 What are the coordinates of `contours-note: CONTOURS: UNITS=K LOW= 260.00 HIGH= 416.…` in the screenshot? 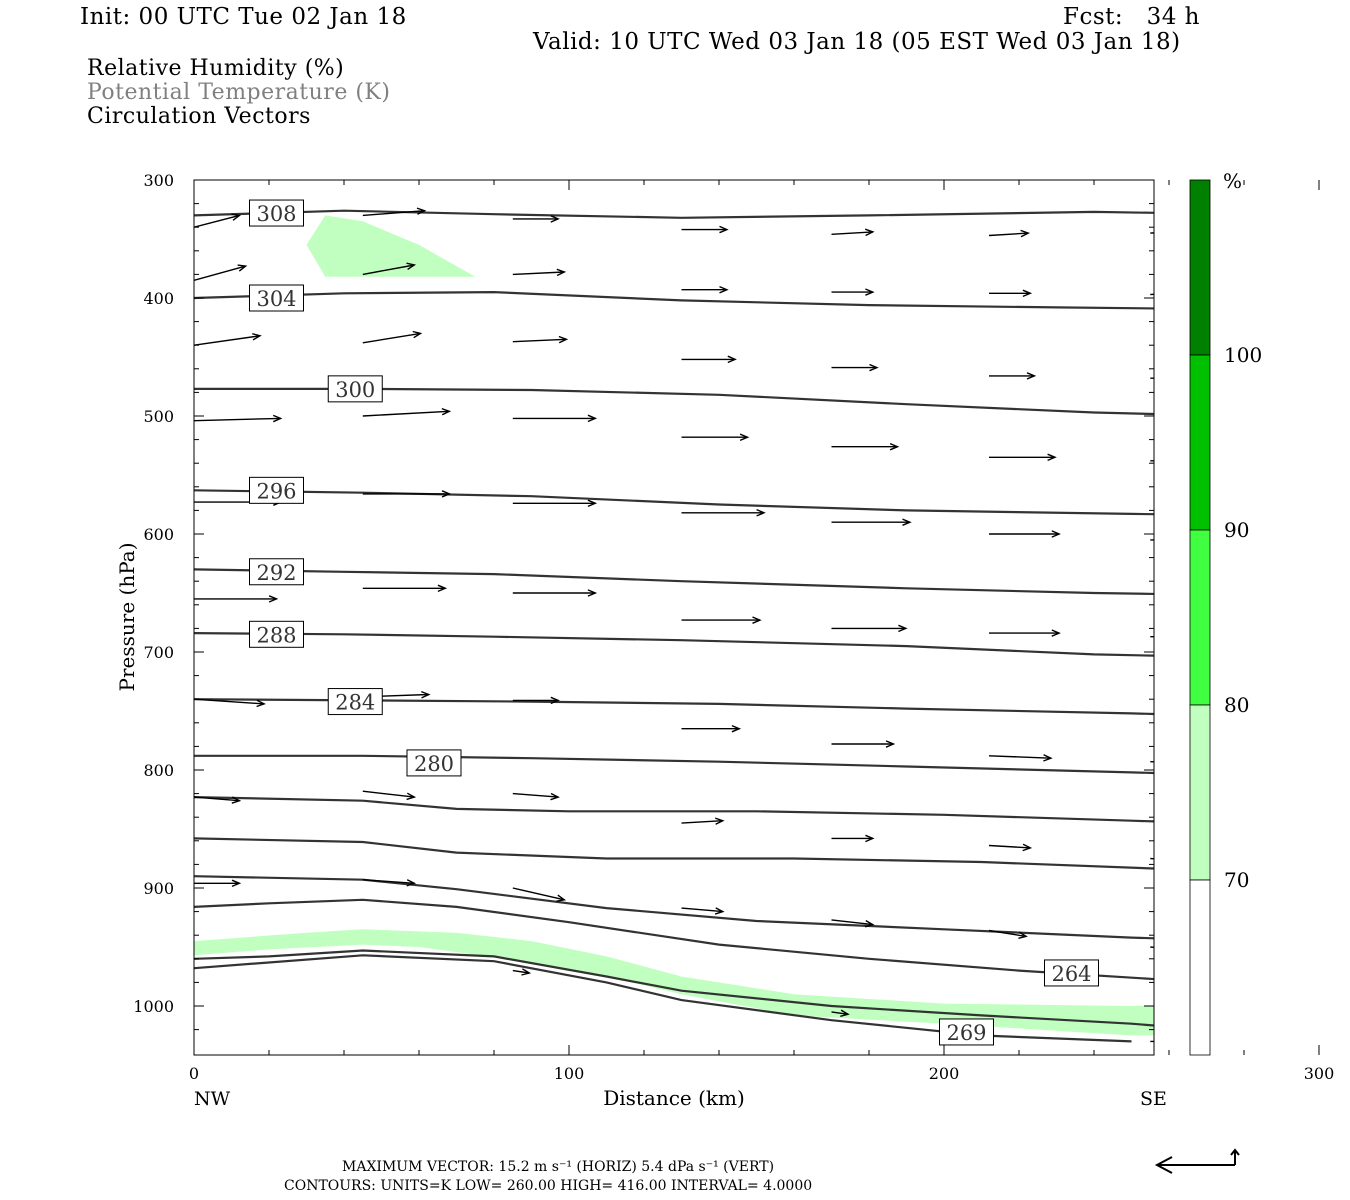 It's located at (548, 1186).